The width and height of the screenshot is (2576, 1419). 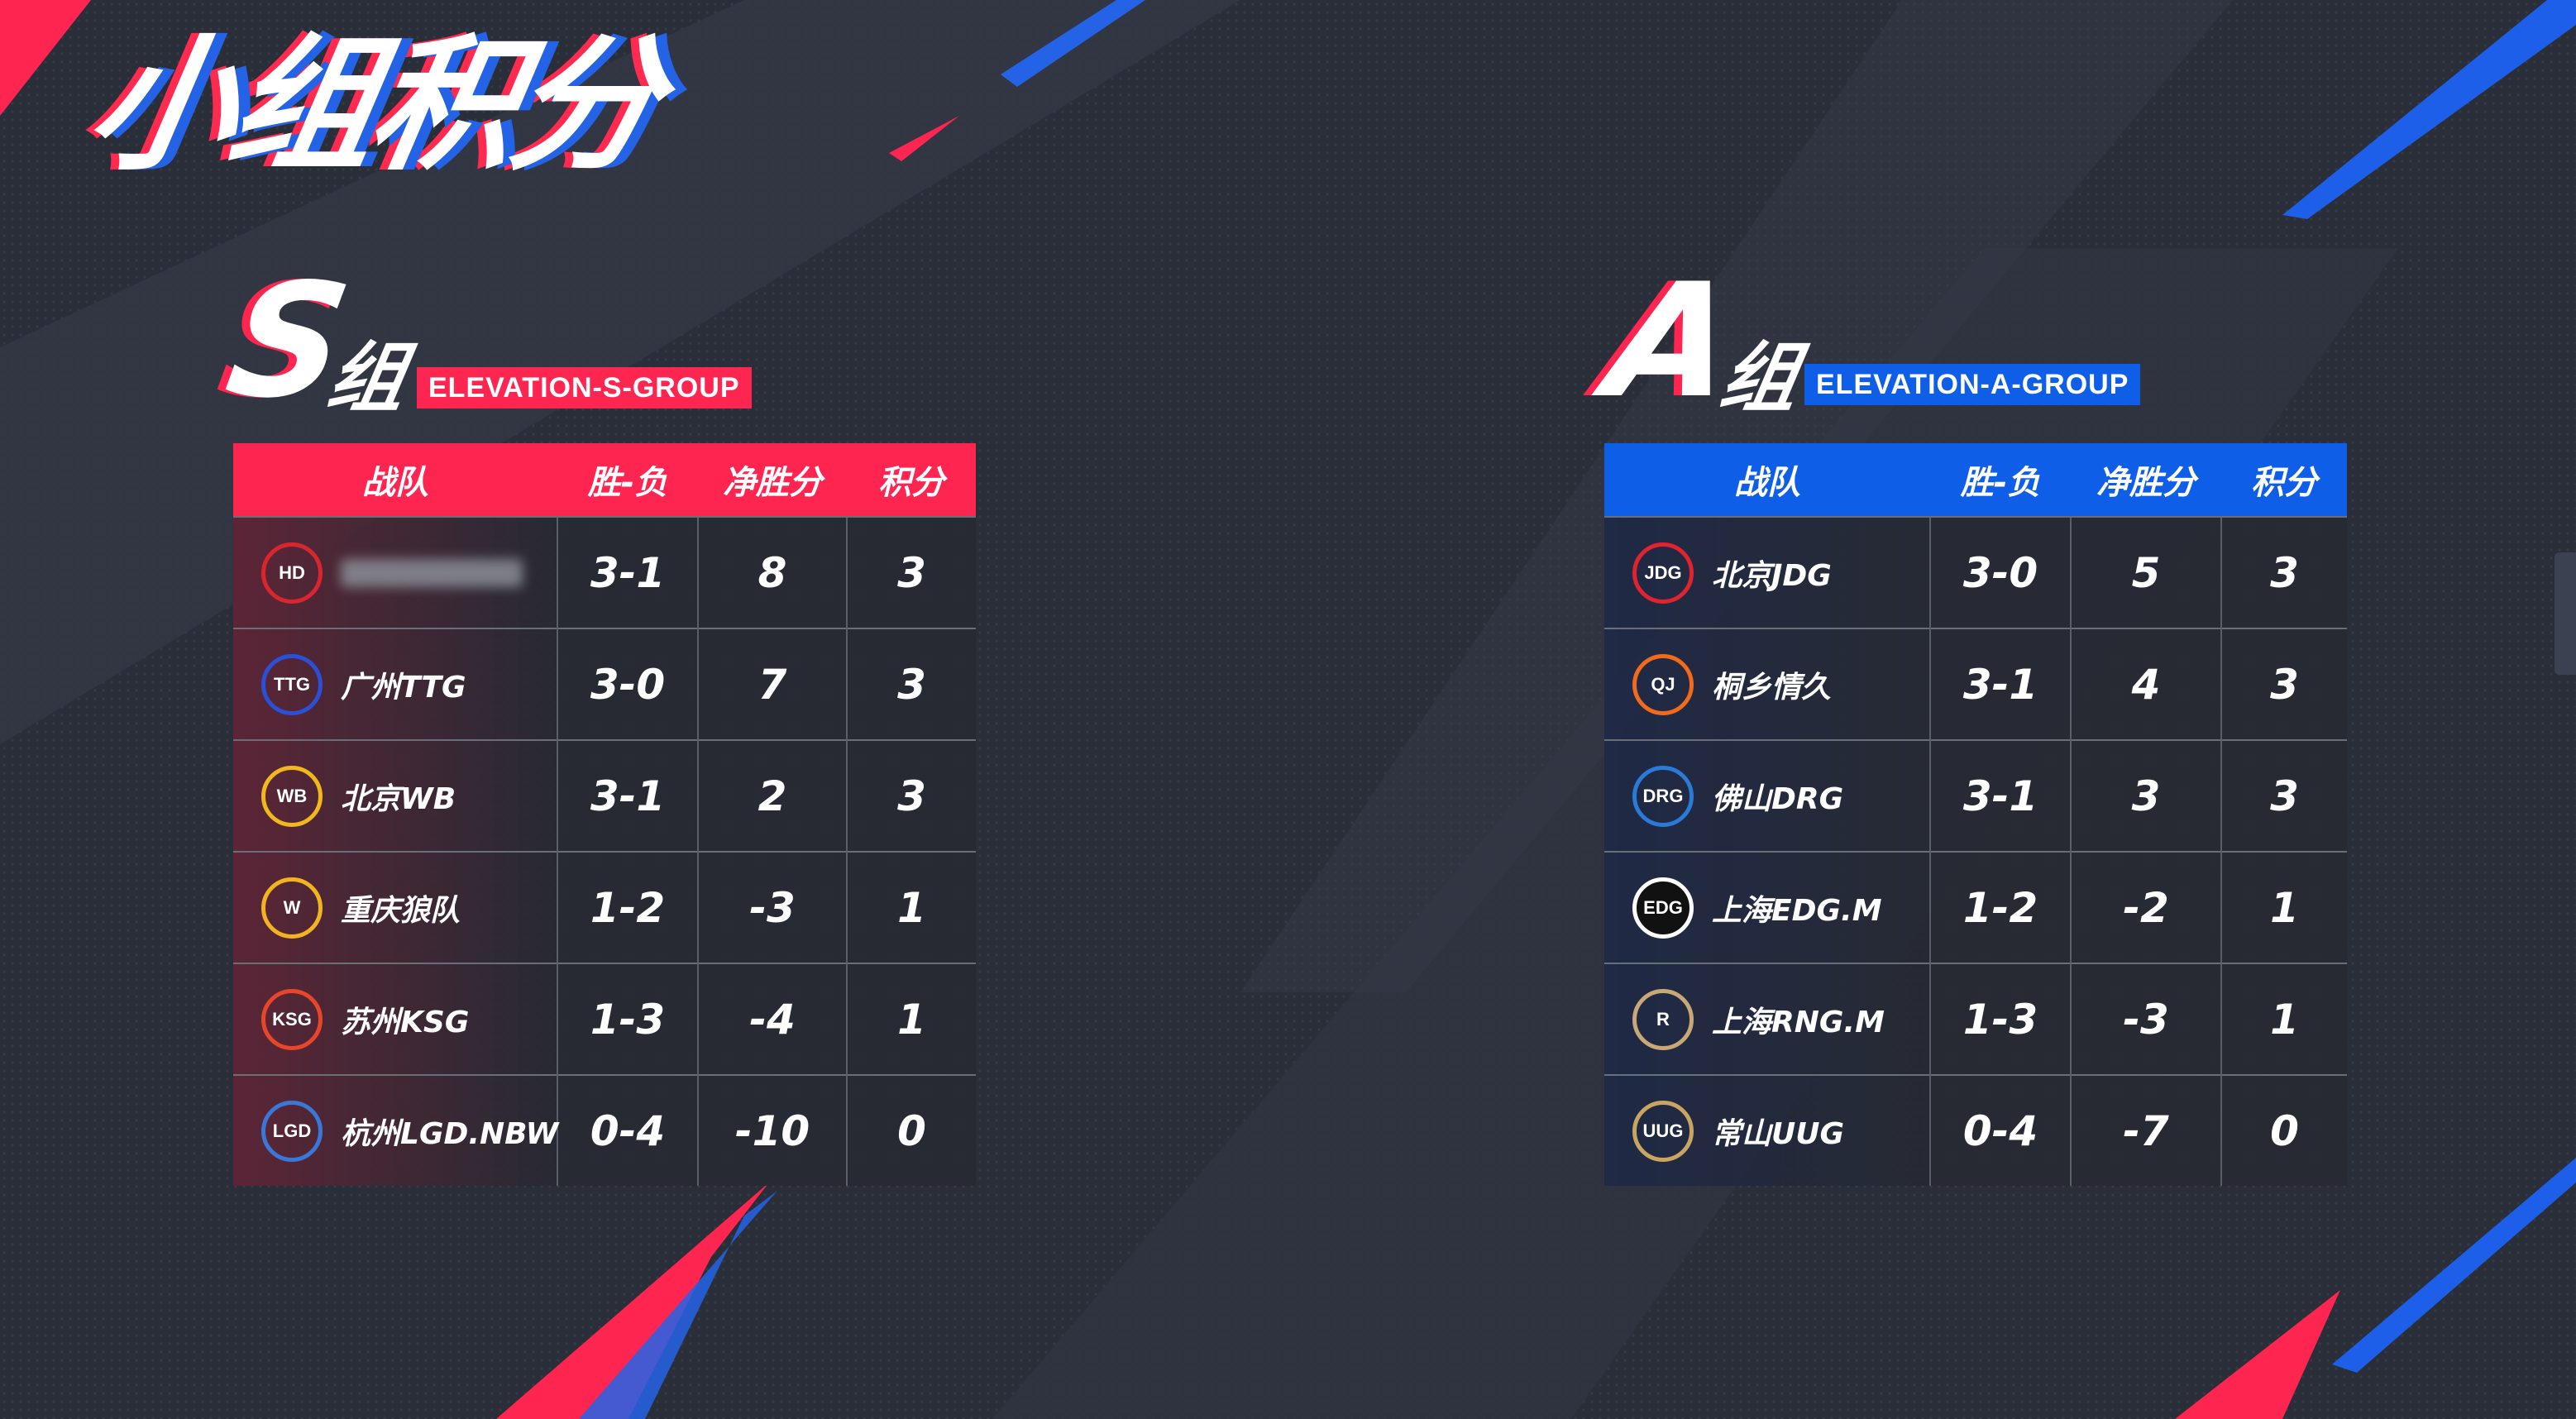 I want to click on drg-logo-icon: DRG, so click(x=1663, y=796).